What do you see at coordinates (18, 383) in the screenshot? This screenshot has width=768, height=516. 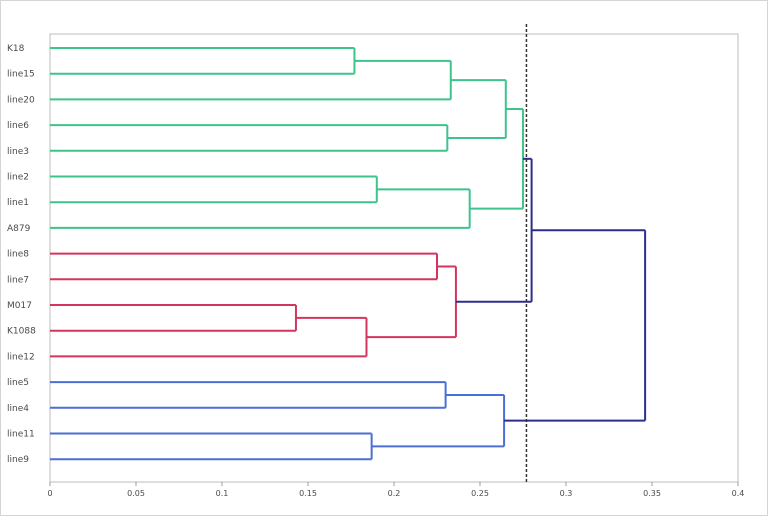 I see `leaf-label-line5: line5` at bounding box center [18, 383].